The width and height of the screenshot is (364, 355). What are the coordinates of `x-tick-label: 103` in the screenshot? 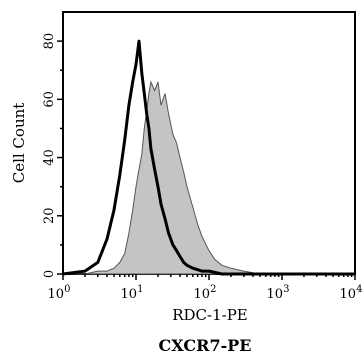 It's located at (278, 293).